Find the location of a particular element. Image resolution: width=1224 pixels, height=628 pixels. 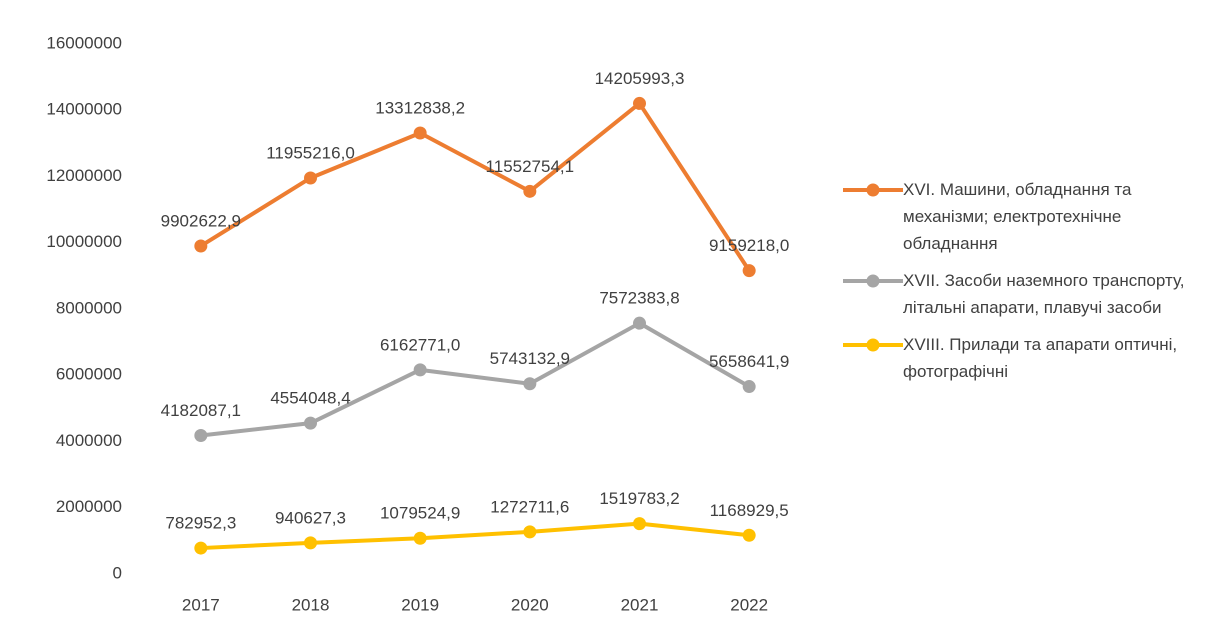

y-tick-label: 12000000 is located at coordinates (84, 175).